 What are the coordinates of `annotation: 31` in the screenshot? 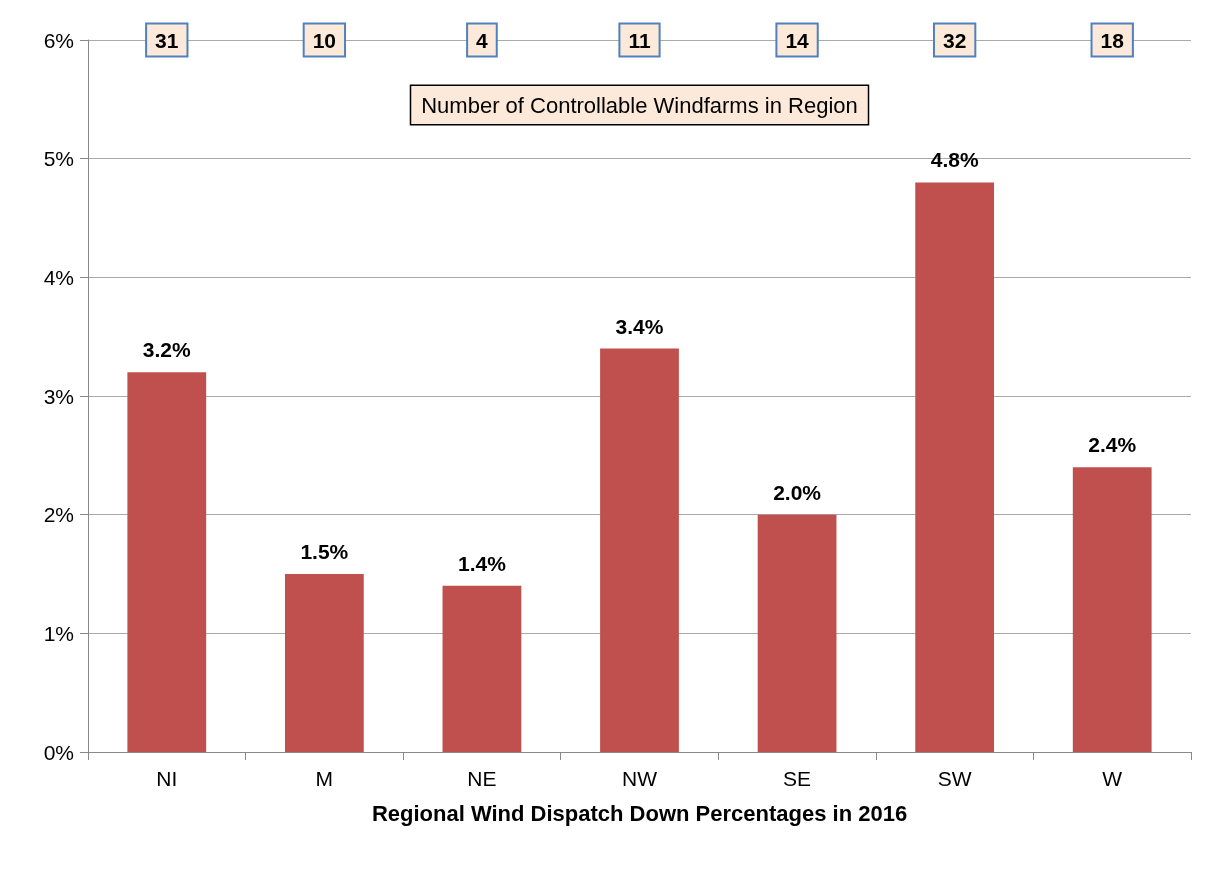 It's located at (167, 40).